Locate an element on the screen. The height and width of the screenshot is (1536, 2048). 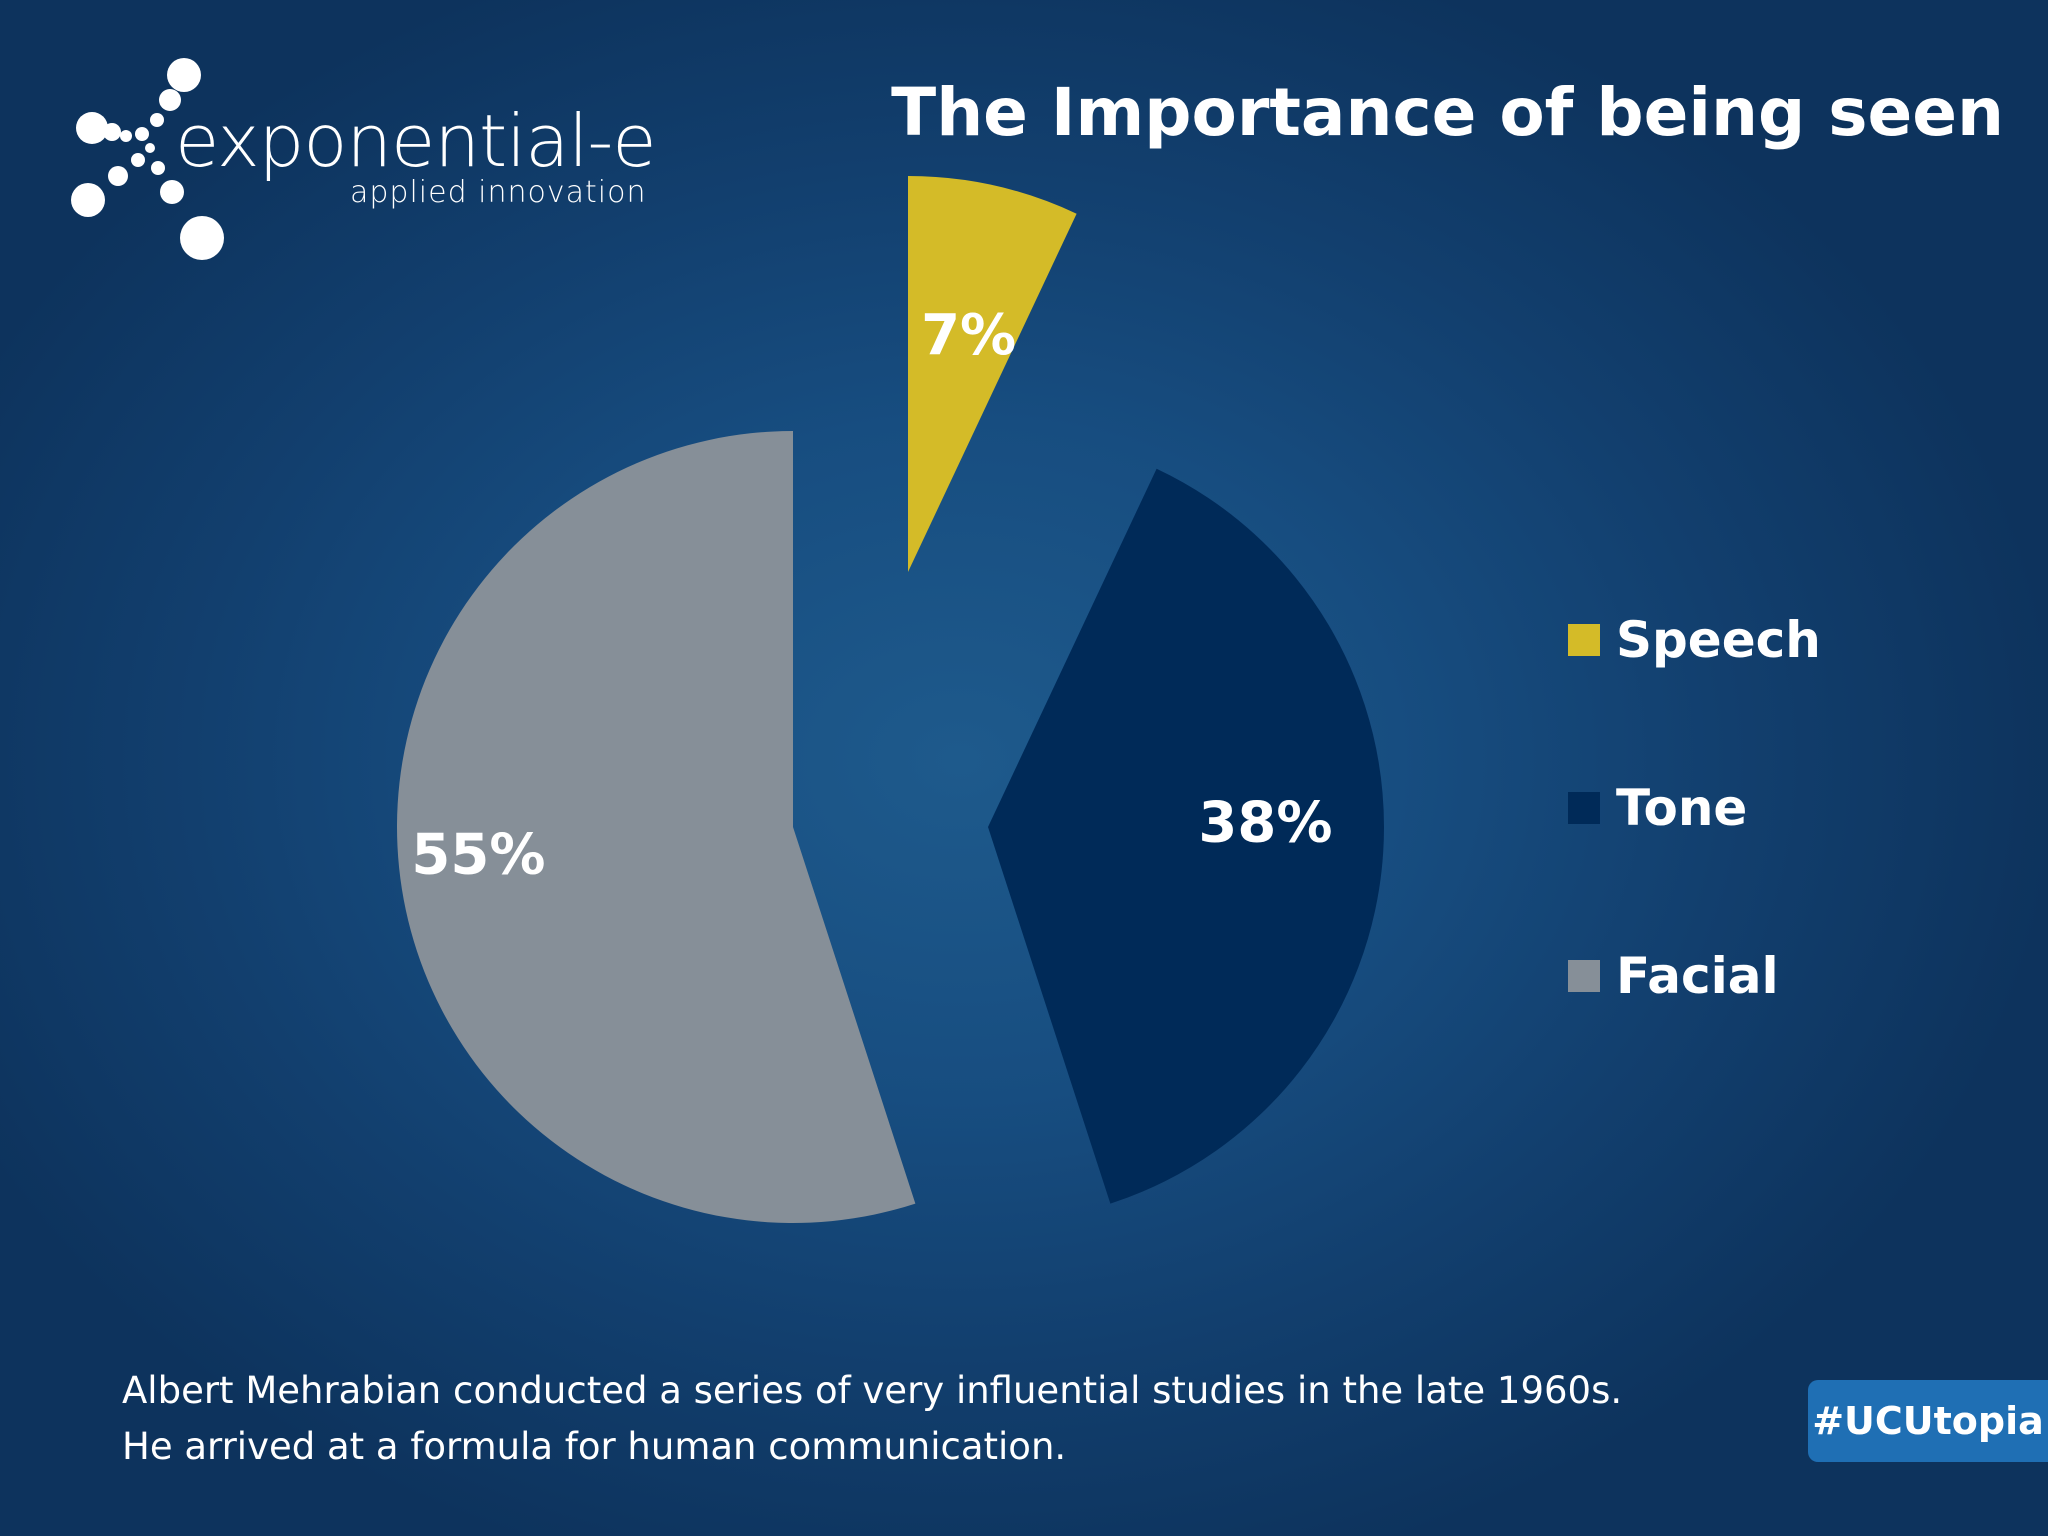
legend-label-facial: Facial is located at coordinates (1697, 976).